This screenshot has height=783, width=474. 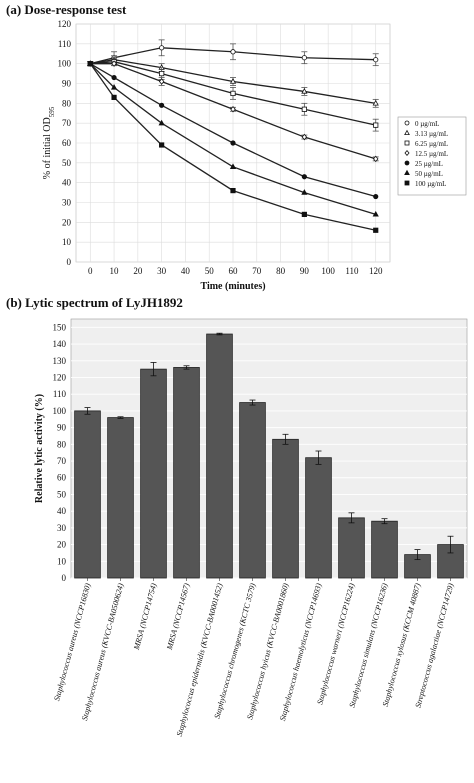 I want to click on y-tick-label: 60, so click(x=62, y=478).